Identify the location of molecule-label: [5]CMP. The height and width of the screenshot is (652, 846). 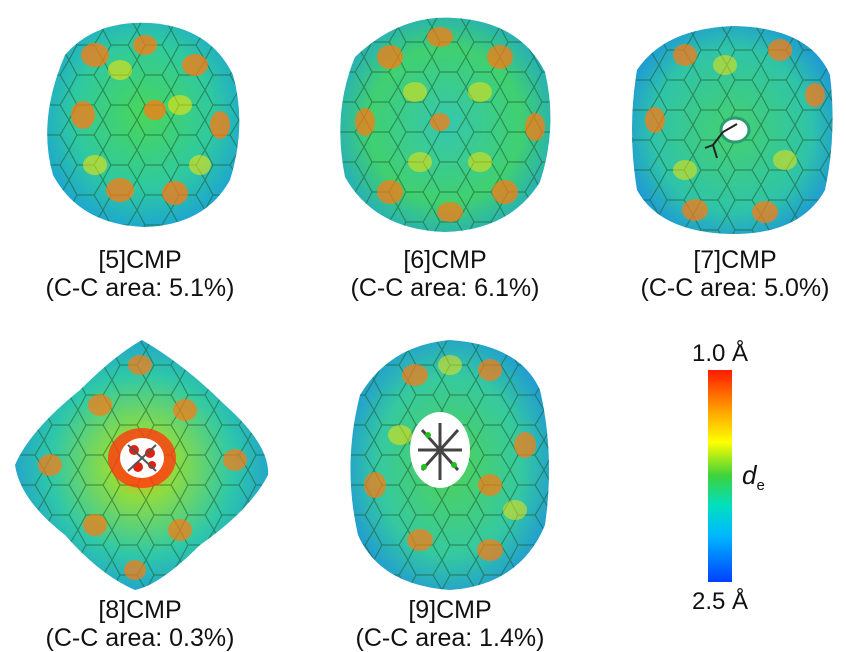
(140, 260).